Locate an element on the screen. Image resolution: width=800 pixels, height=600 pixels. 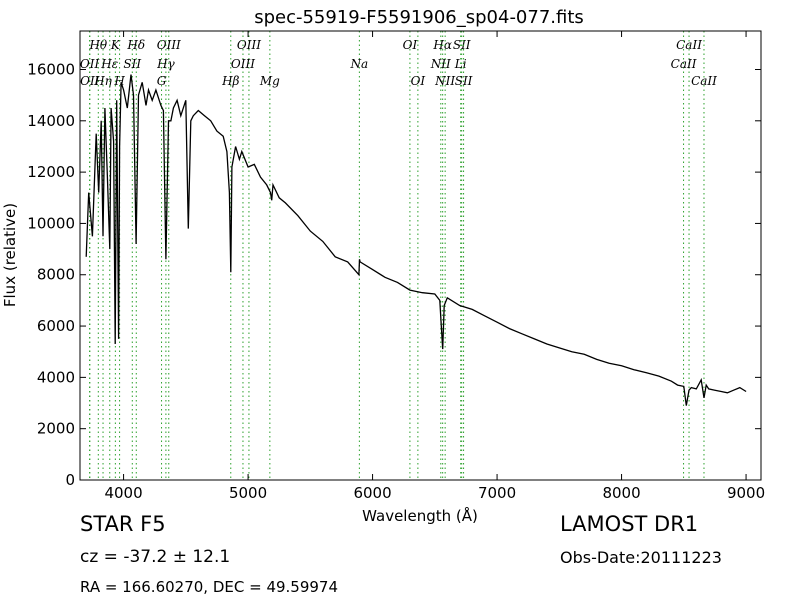
y-tick-label: 16000 is located at coordinates (51, 69).